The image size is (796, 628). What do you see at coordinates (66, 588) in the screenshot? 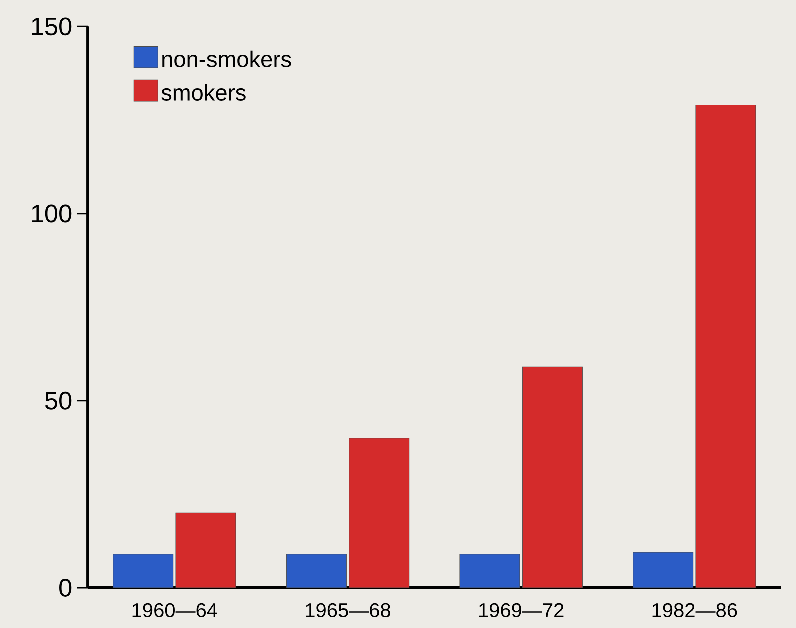
I see `y-tick-label: 0` at bounding box center [66, 588].